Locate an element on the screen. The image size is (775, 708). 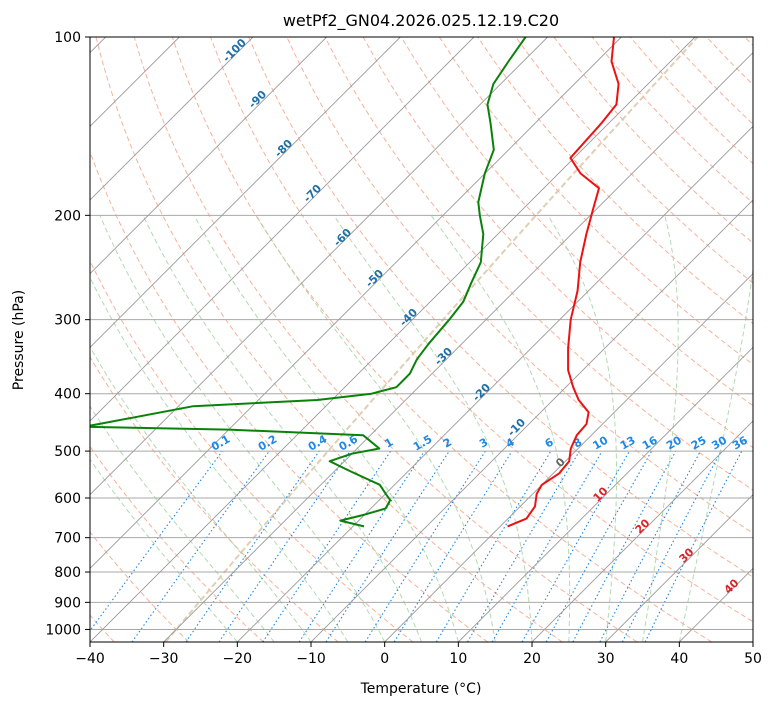
y-tick-label: 500 is located at coordinates (67, 452).